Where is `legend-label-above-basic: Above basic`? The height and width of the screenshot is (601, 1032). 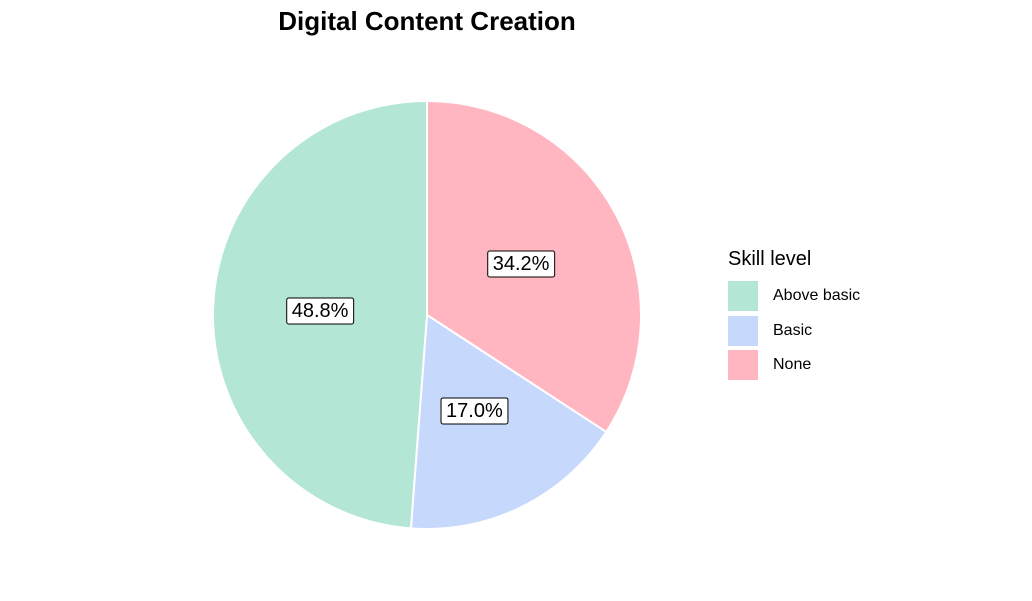 legend-label-above-basic: Above basic is located at coordinates (817, 296).